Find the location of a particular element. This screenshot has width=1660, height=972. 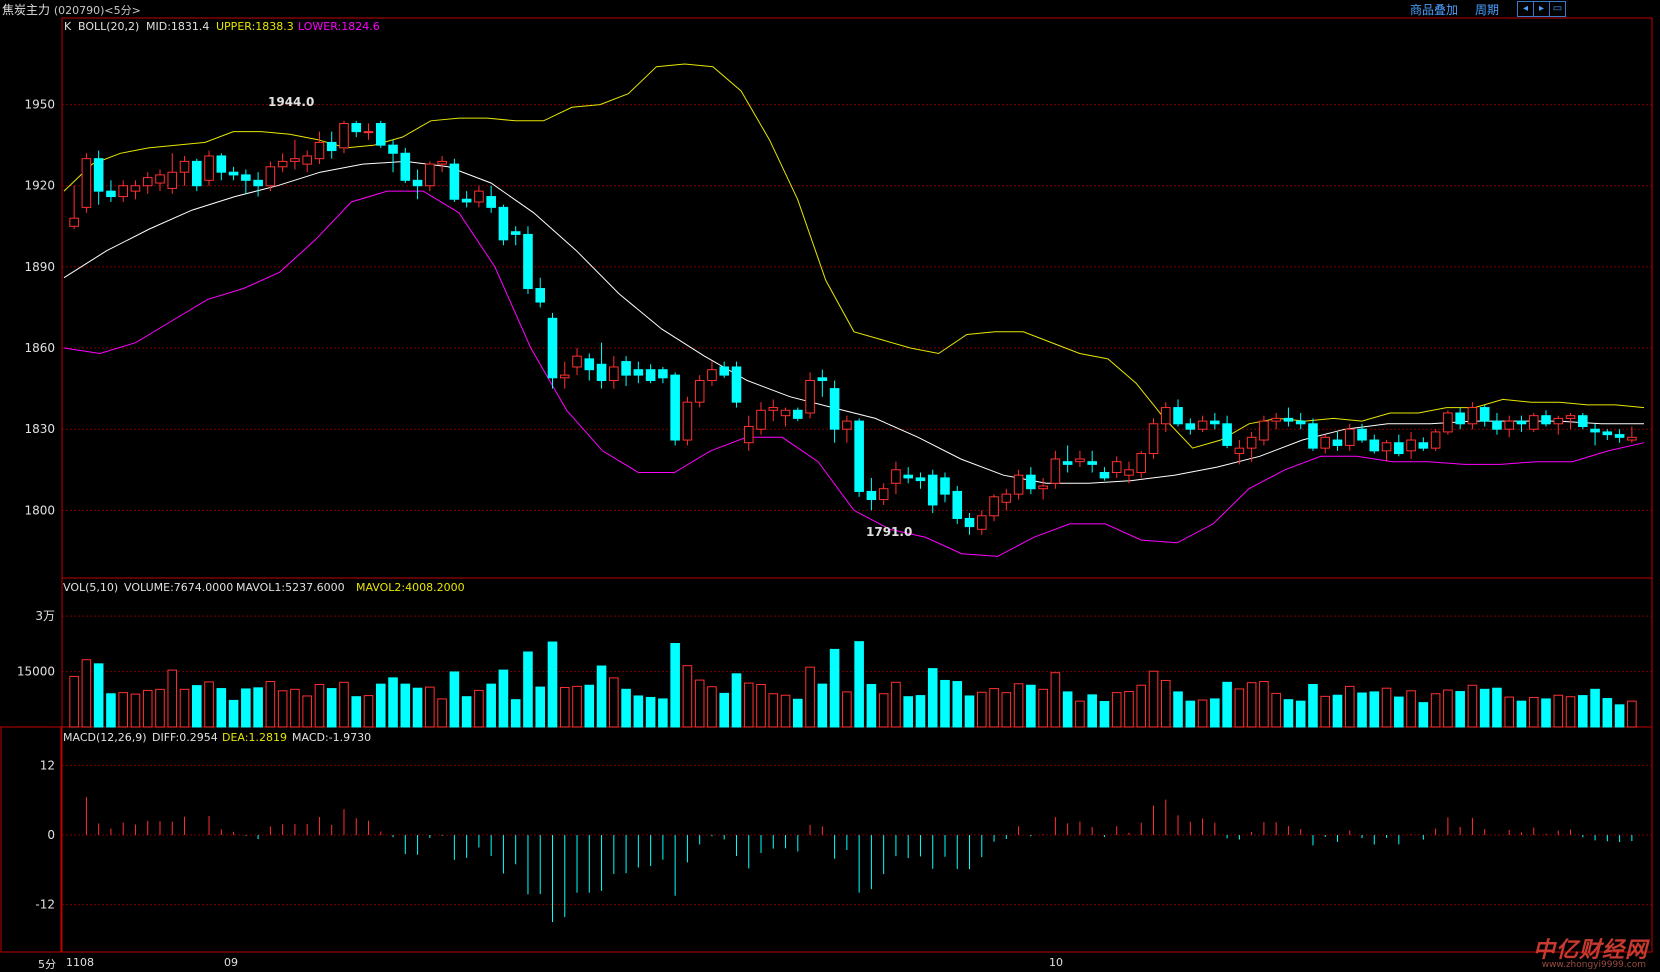

vol-legend-volume: VOLUME:7674.0000 is located at coordinates (178, 587).